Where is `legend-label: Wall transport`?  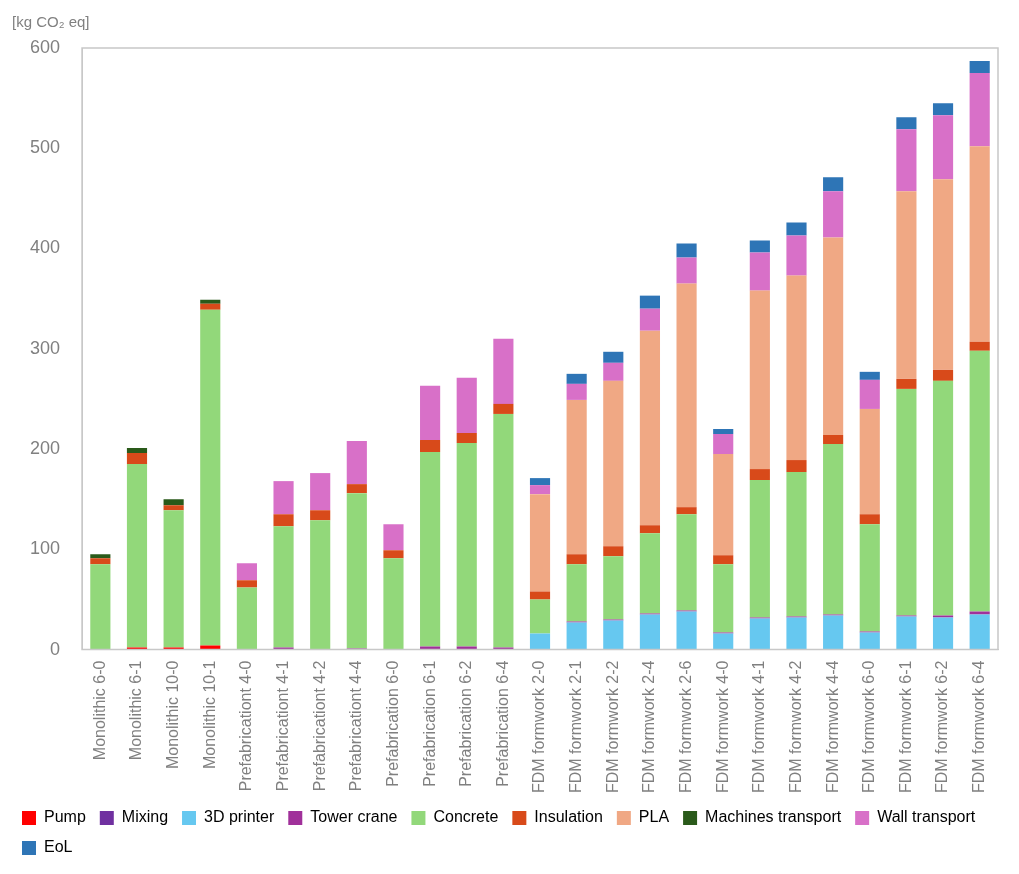 legend-label: Wall transport is located at coordinates (926, 817).